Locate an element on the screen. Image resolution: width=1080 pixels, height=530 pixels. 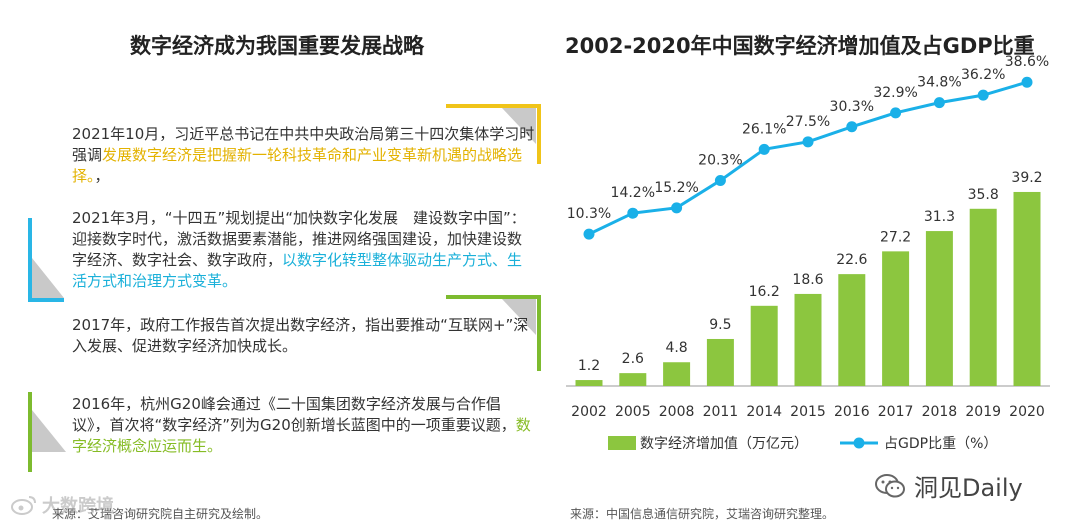
bar-label-2014: 16.2 is located at coordinates (764, 292).